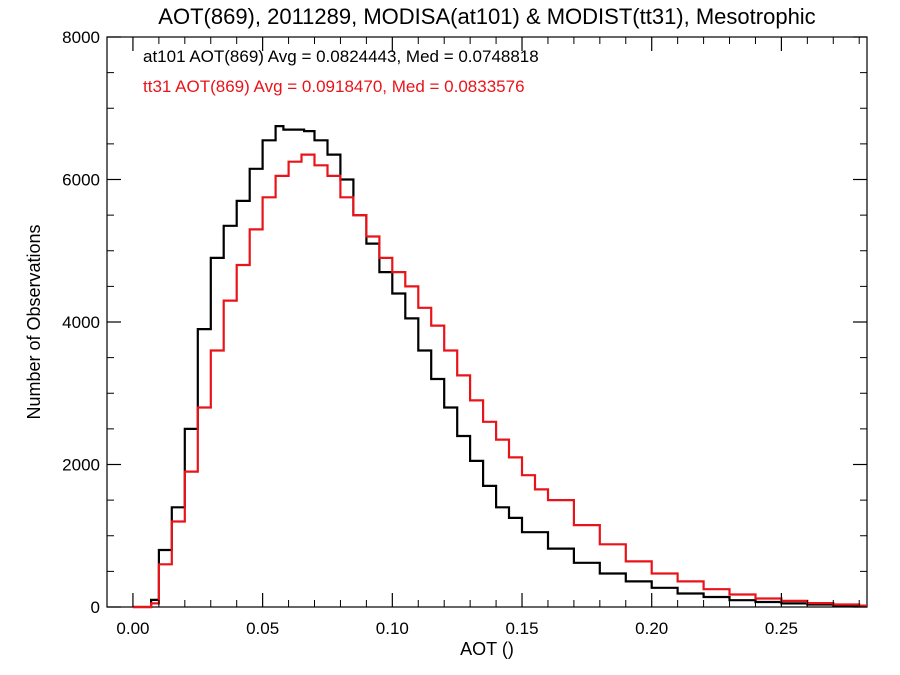 The height and width of the screenshot is (675, 900). I want to click on x-axis-label: AOT (), so click(487, 649).